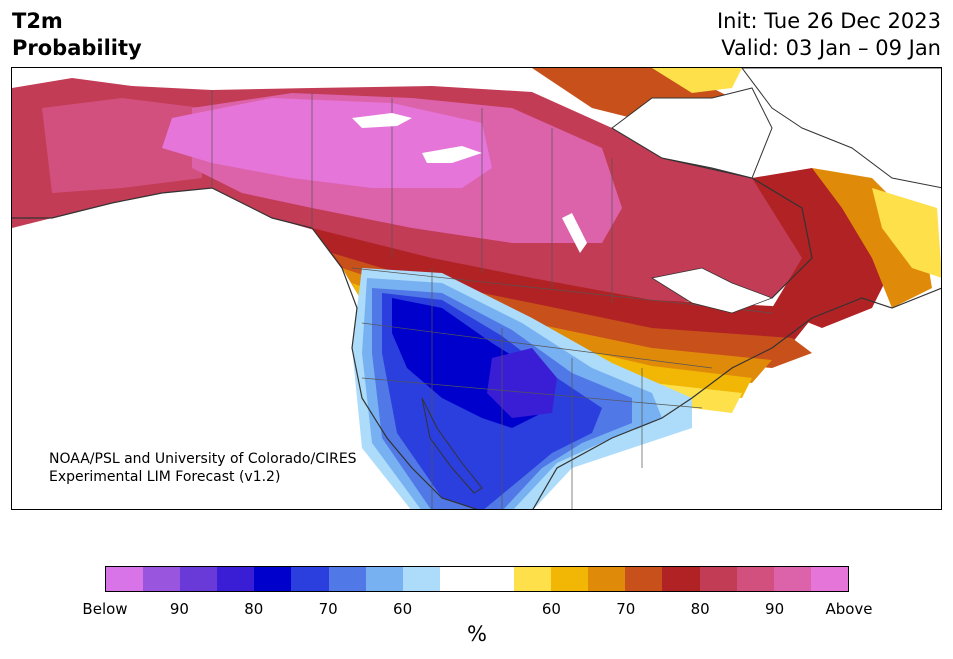  Describe the element at coordinates (697, 80) in the screenshot. I see `arctic-yellow` at that location.